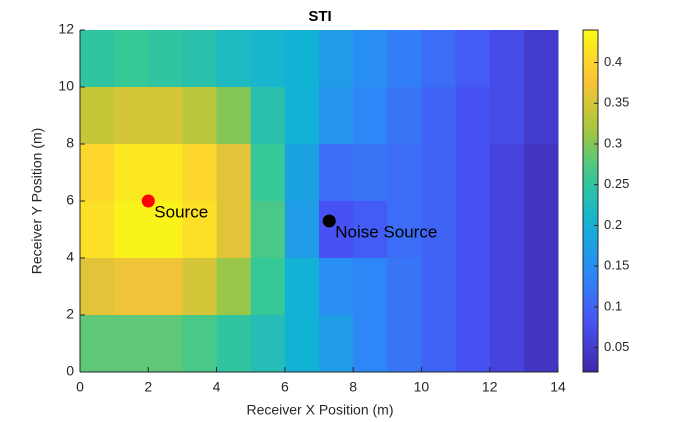 The image size is (700, 422). What do you see at coordinates (490, 387) in the screenshot?
I see `x-tick-label: 12` at bounding box center [490, 387].